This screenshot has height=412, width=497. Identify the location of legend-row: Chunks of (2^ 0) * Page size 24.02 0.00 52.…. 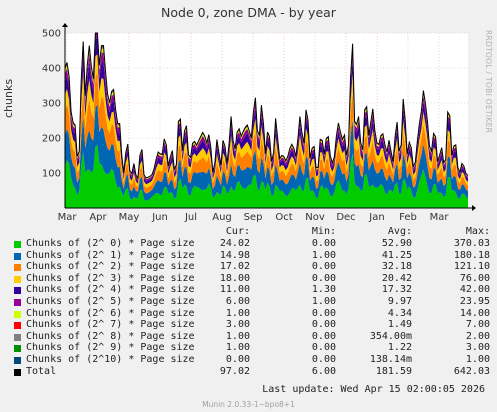
(252, 244).